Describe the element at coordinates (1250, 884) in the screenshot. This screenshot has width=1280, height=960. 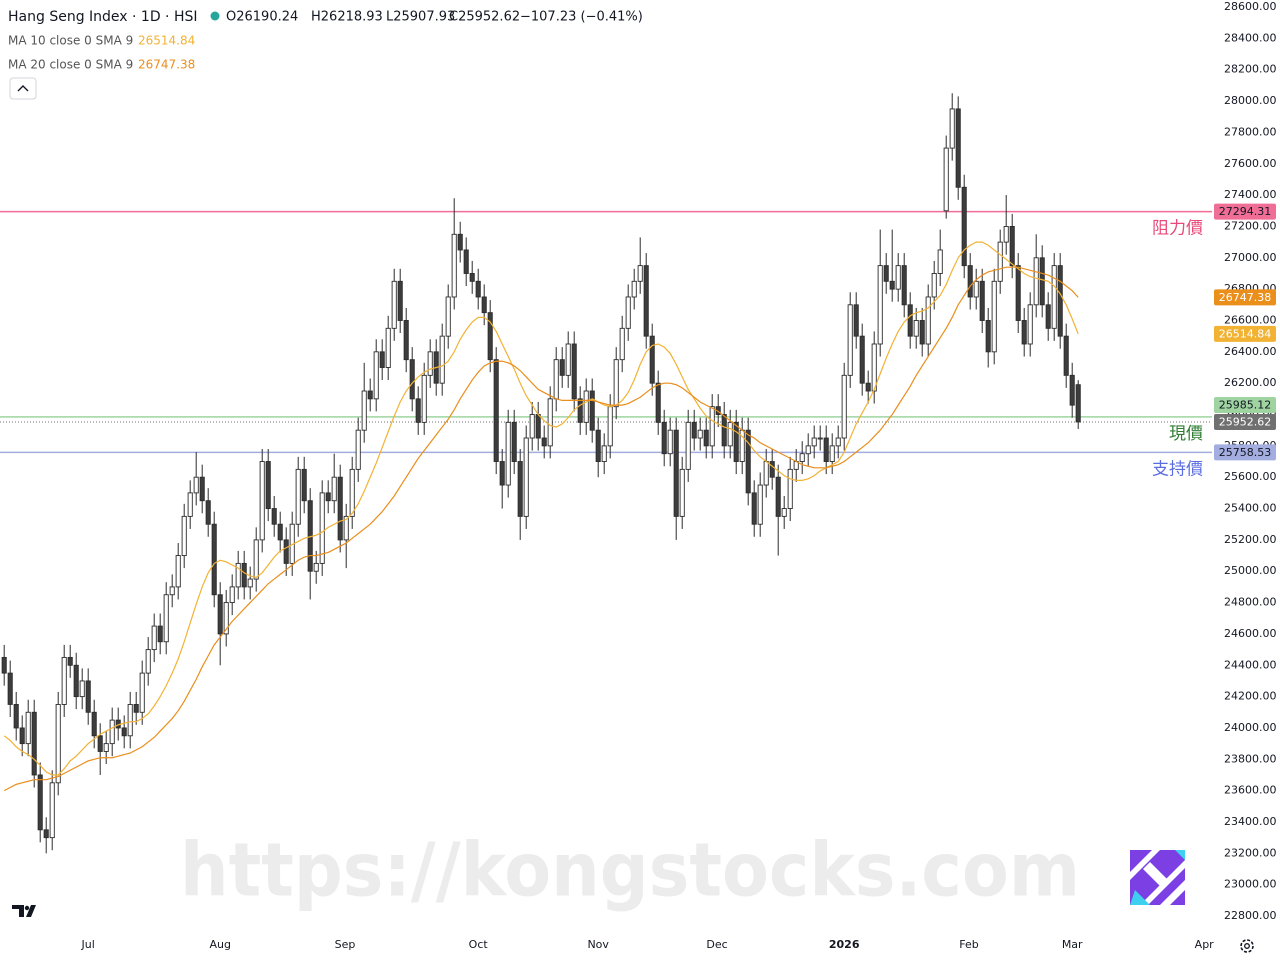
I see `y-tick-label: 23000.00` at that location.